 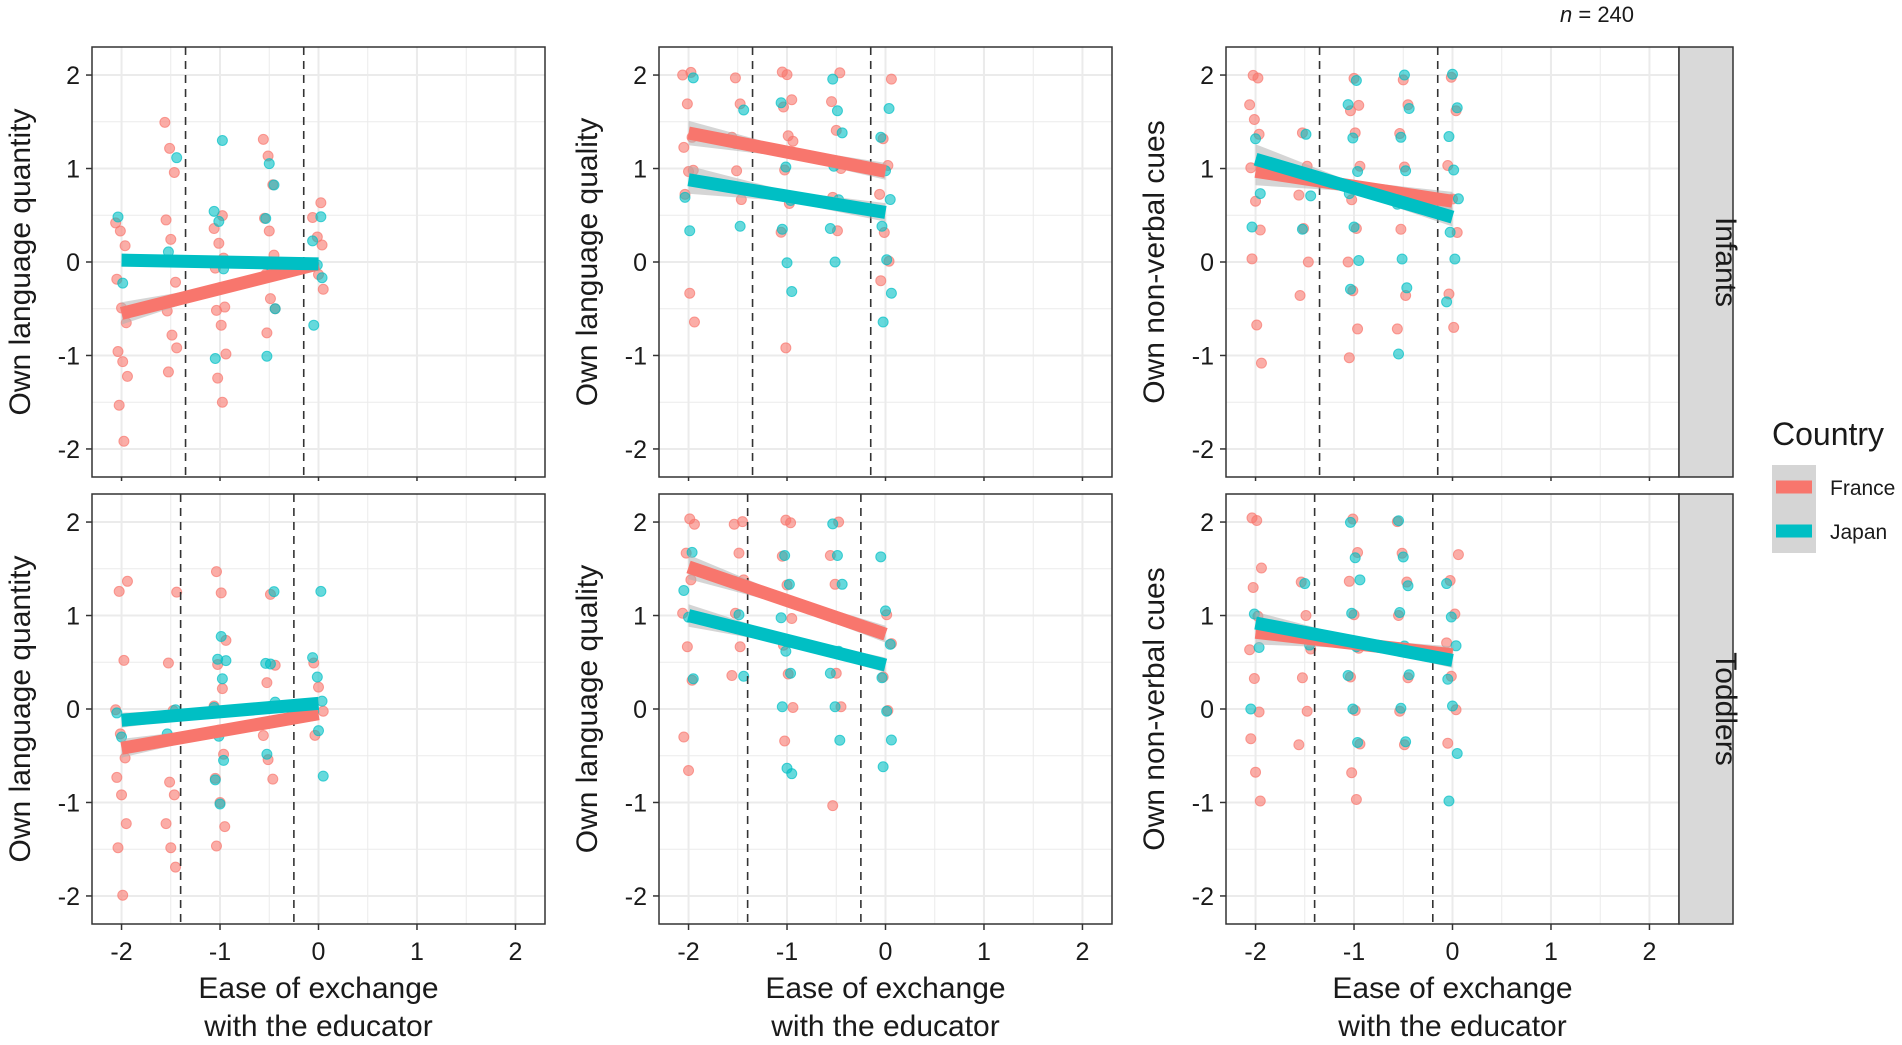 I want to click on y-axis-label: Own language quantity, so click(x=20, y=709).